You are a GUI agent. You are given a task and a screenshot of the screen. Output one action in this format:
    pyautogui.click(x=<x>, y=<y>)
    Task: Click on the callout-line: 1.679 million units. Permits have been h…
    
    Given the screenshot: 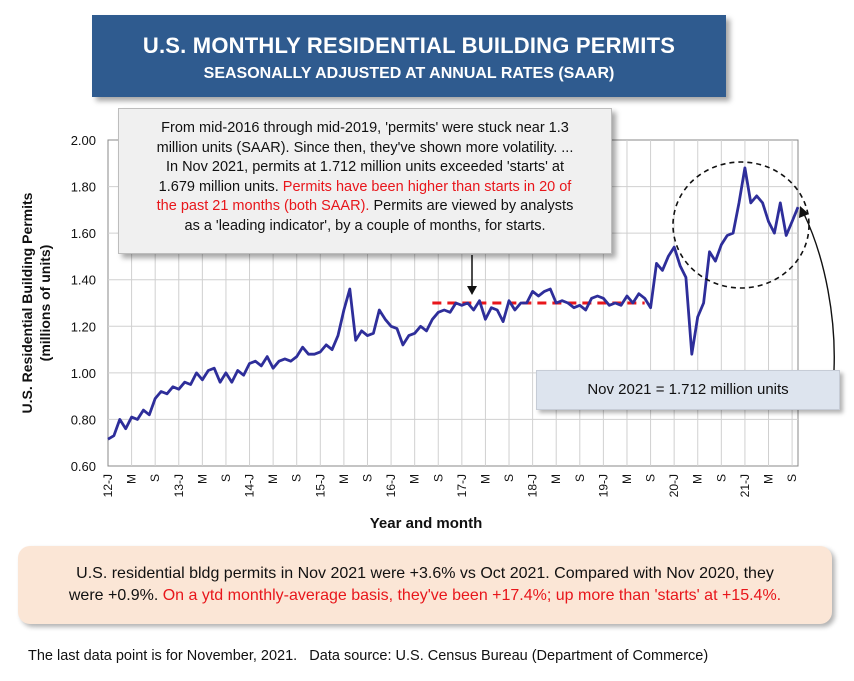 What is the action you would take?
    pyautogui.click(x=365, y=188)
    